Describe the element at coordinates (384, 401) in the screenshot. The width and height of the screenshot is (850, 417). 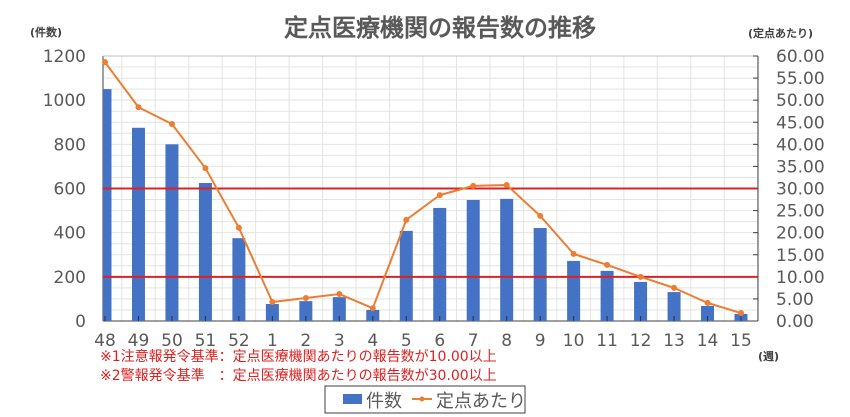
I see `legend-bar-label: 件数` at that location.